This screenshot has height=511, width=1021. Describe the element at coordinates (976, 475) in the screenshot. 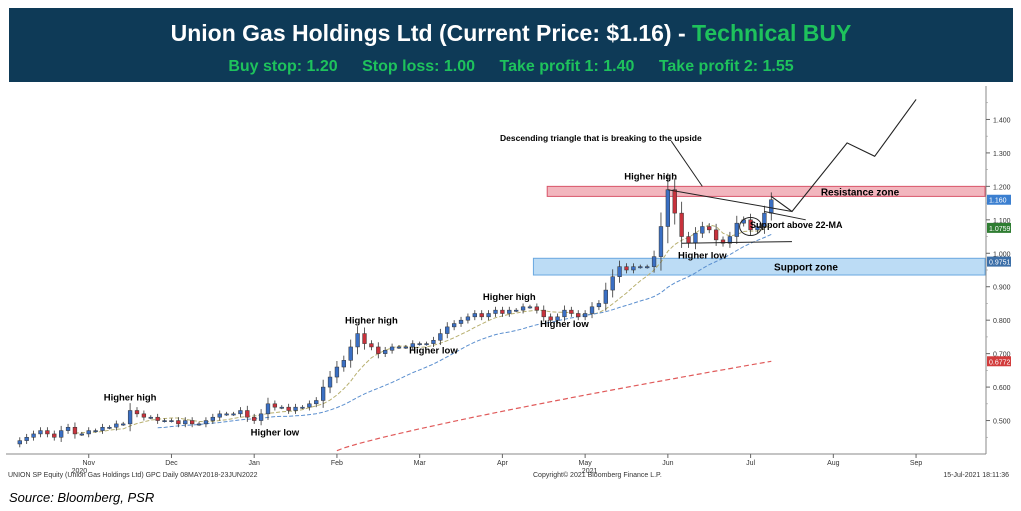

I see `chart-footer-right: 15-Jul-2021 18:11:36` at that location.